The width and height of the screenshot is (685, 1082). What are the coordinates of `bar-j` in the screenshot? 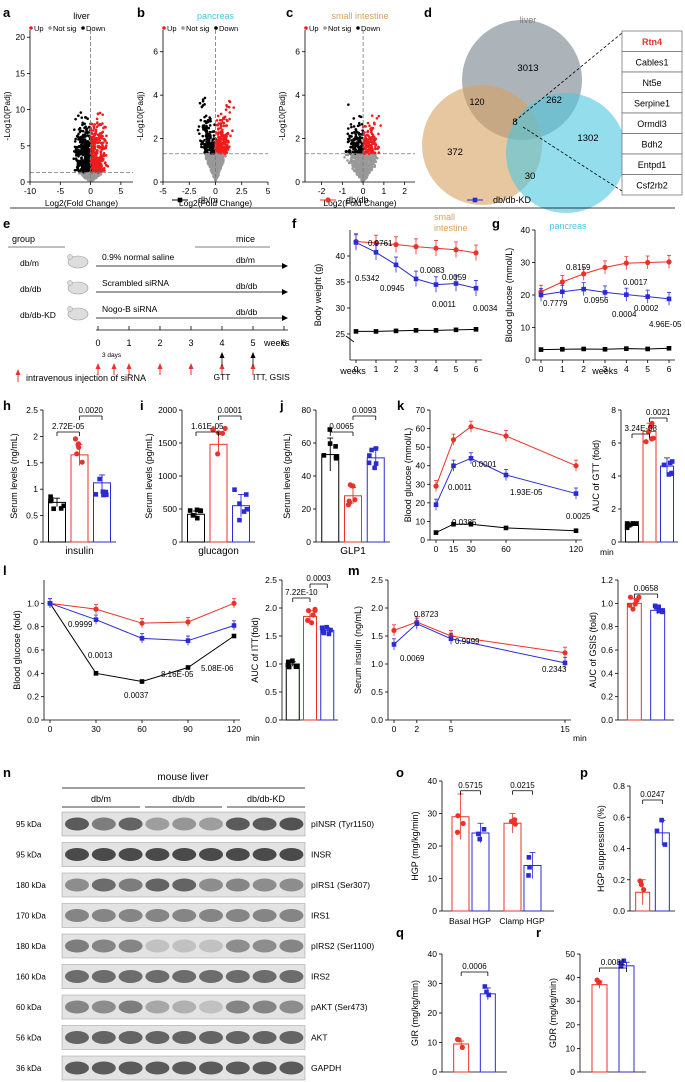 It's located at (375, 500).